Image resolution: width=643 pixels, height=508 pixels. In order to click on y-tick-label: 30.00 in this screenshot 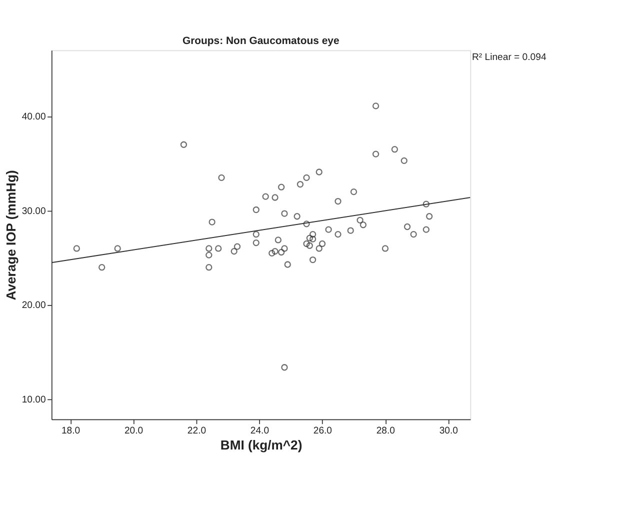, I will do `click(34, 211)`.